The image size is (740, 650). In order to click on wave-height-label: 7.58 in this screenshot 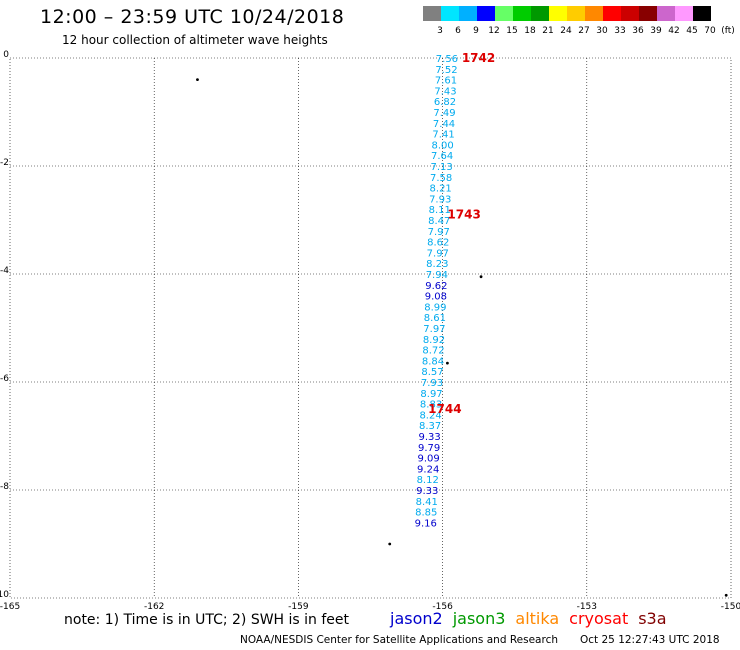, I will do `click(441, 178)`.